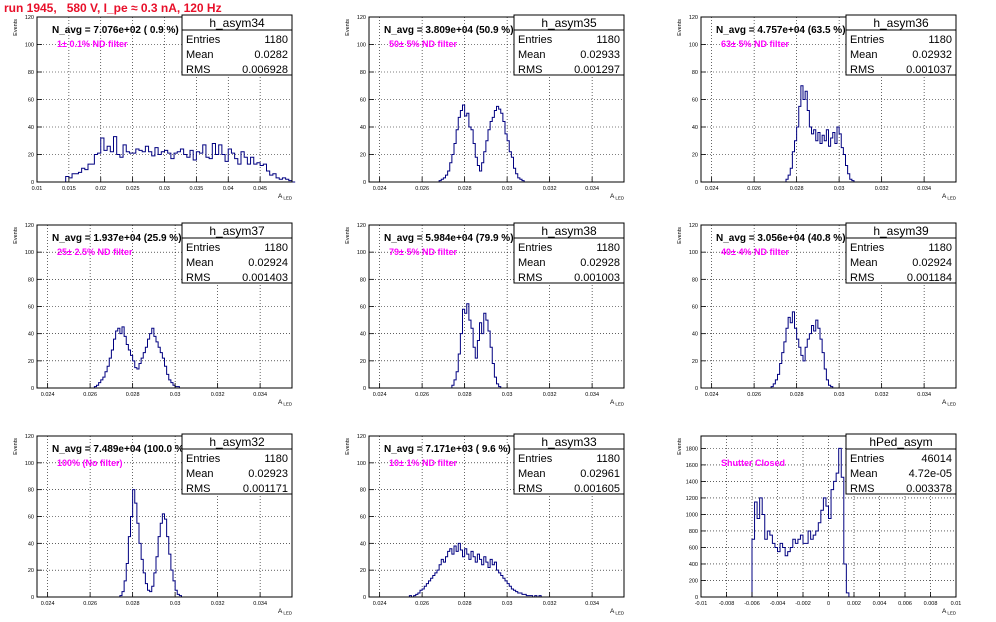  I want to click on stats-value: 0.02932, so click(932, 55).